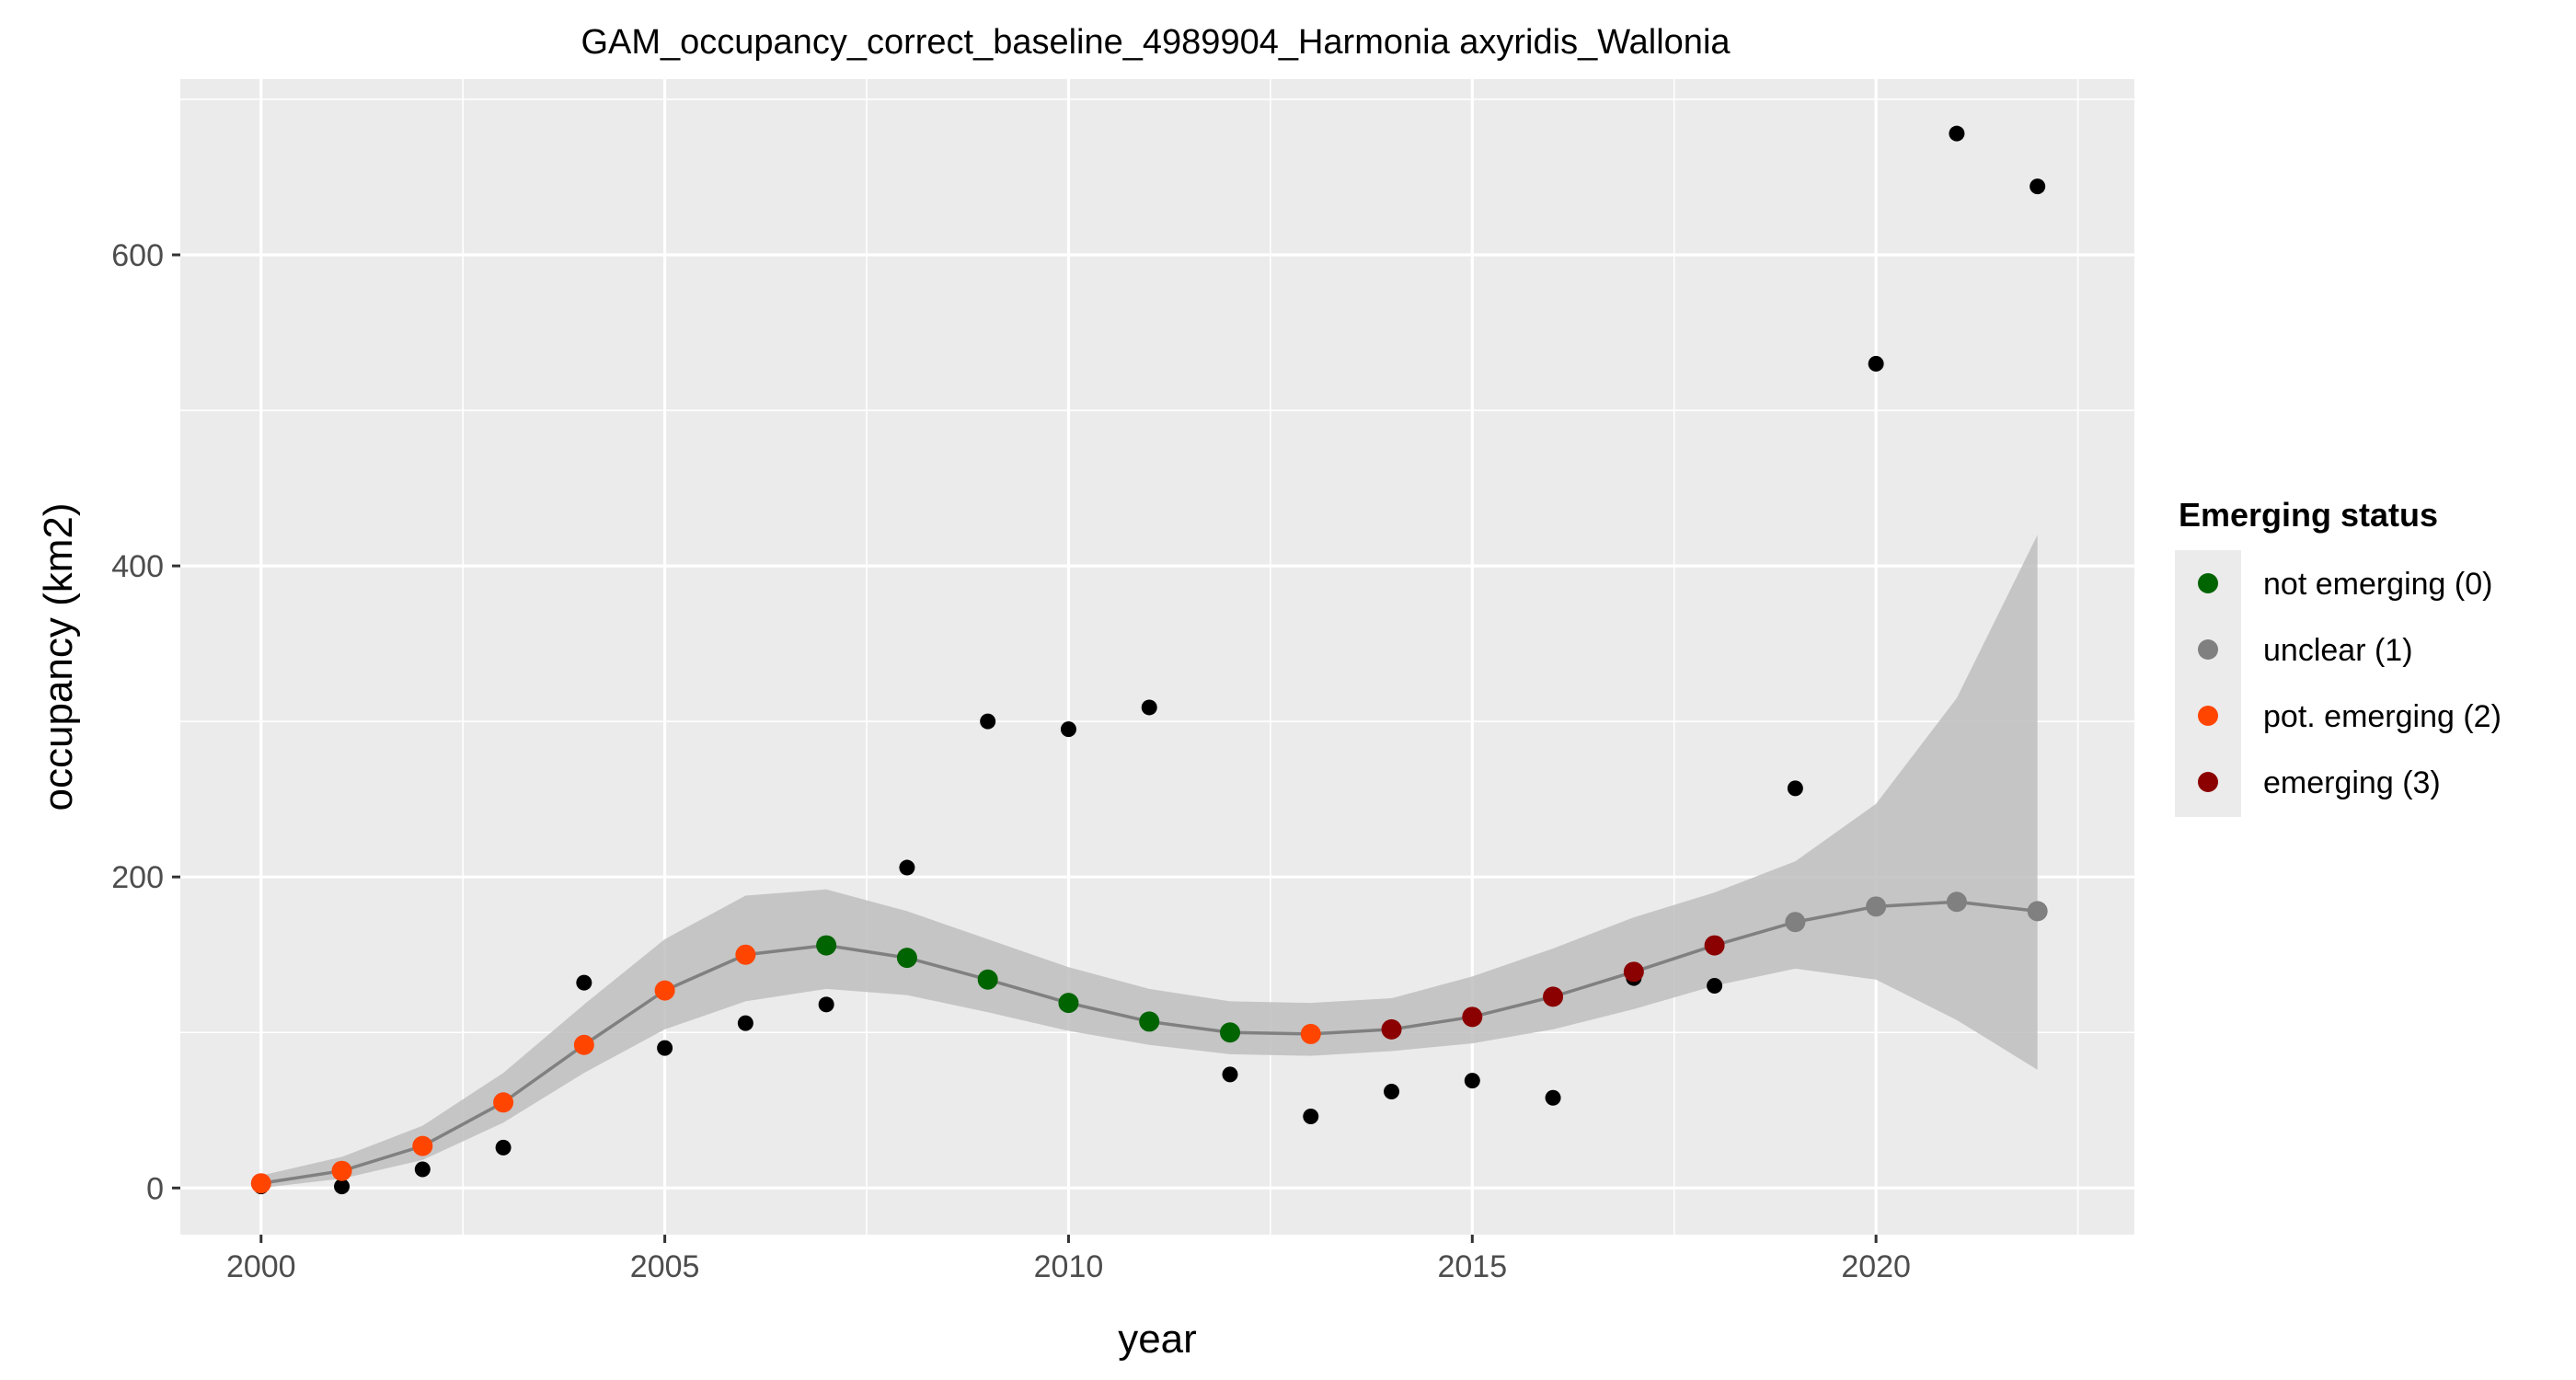 This screenshot has height=1380, width=2576. I want to click on y-axis-title: occupancy (km2), so click(58, 656).